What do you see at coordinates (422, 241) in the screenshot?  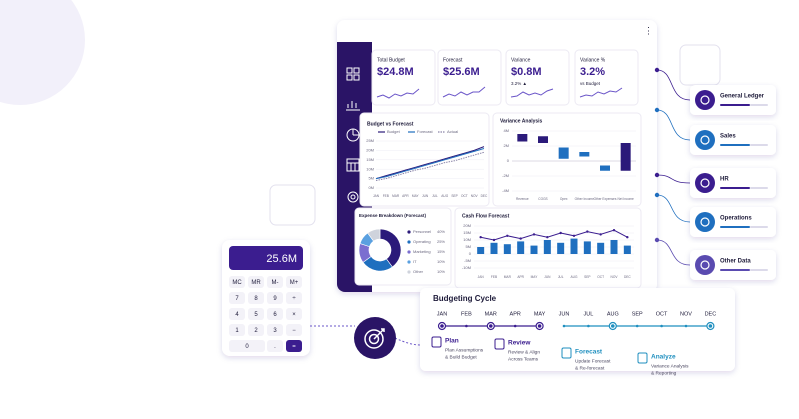 I see `legend-label: Operating` at bounding box center [422, 241].